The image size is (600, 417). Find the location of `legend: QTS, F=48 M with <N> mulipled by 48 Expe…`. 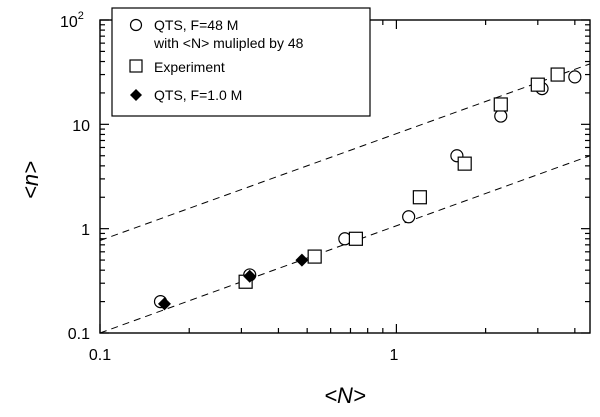

legend: QTS, F=48 M with <N> mulipled by 48 Expe… is located at coordinates (241, 62).